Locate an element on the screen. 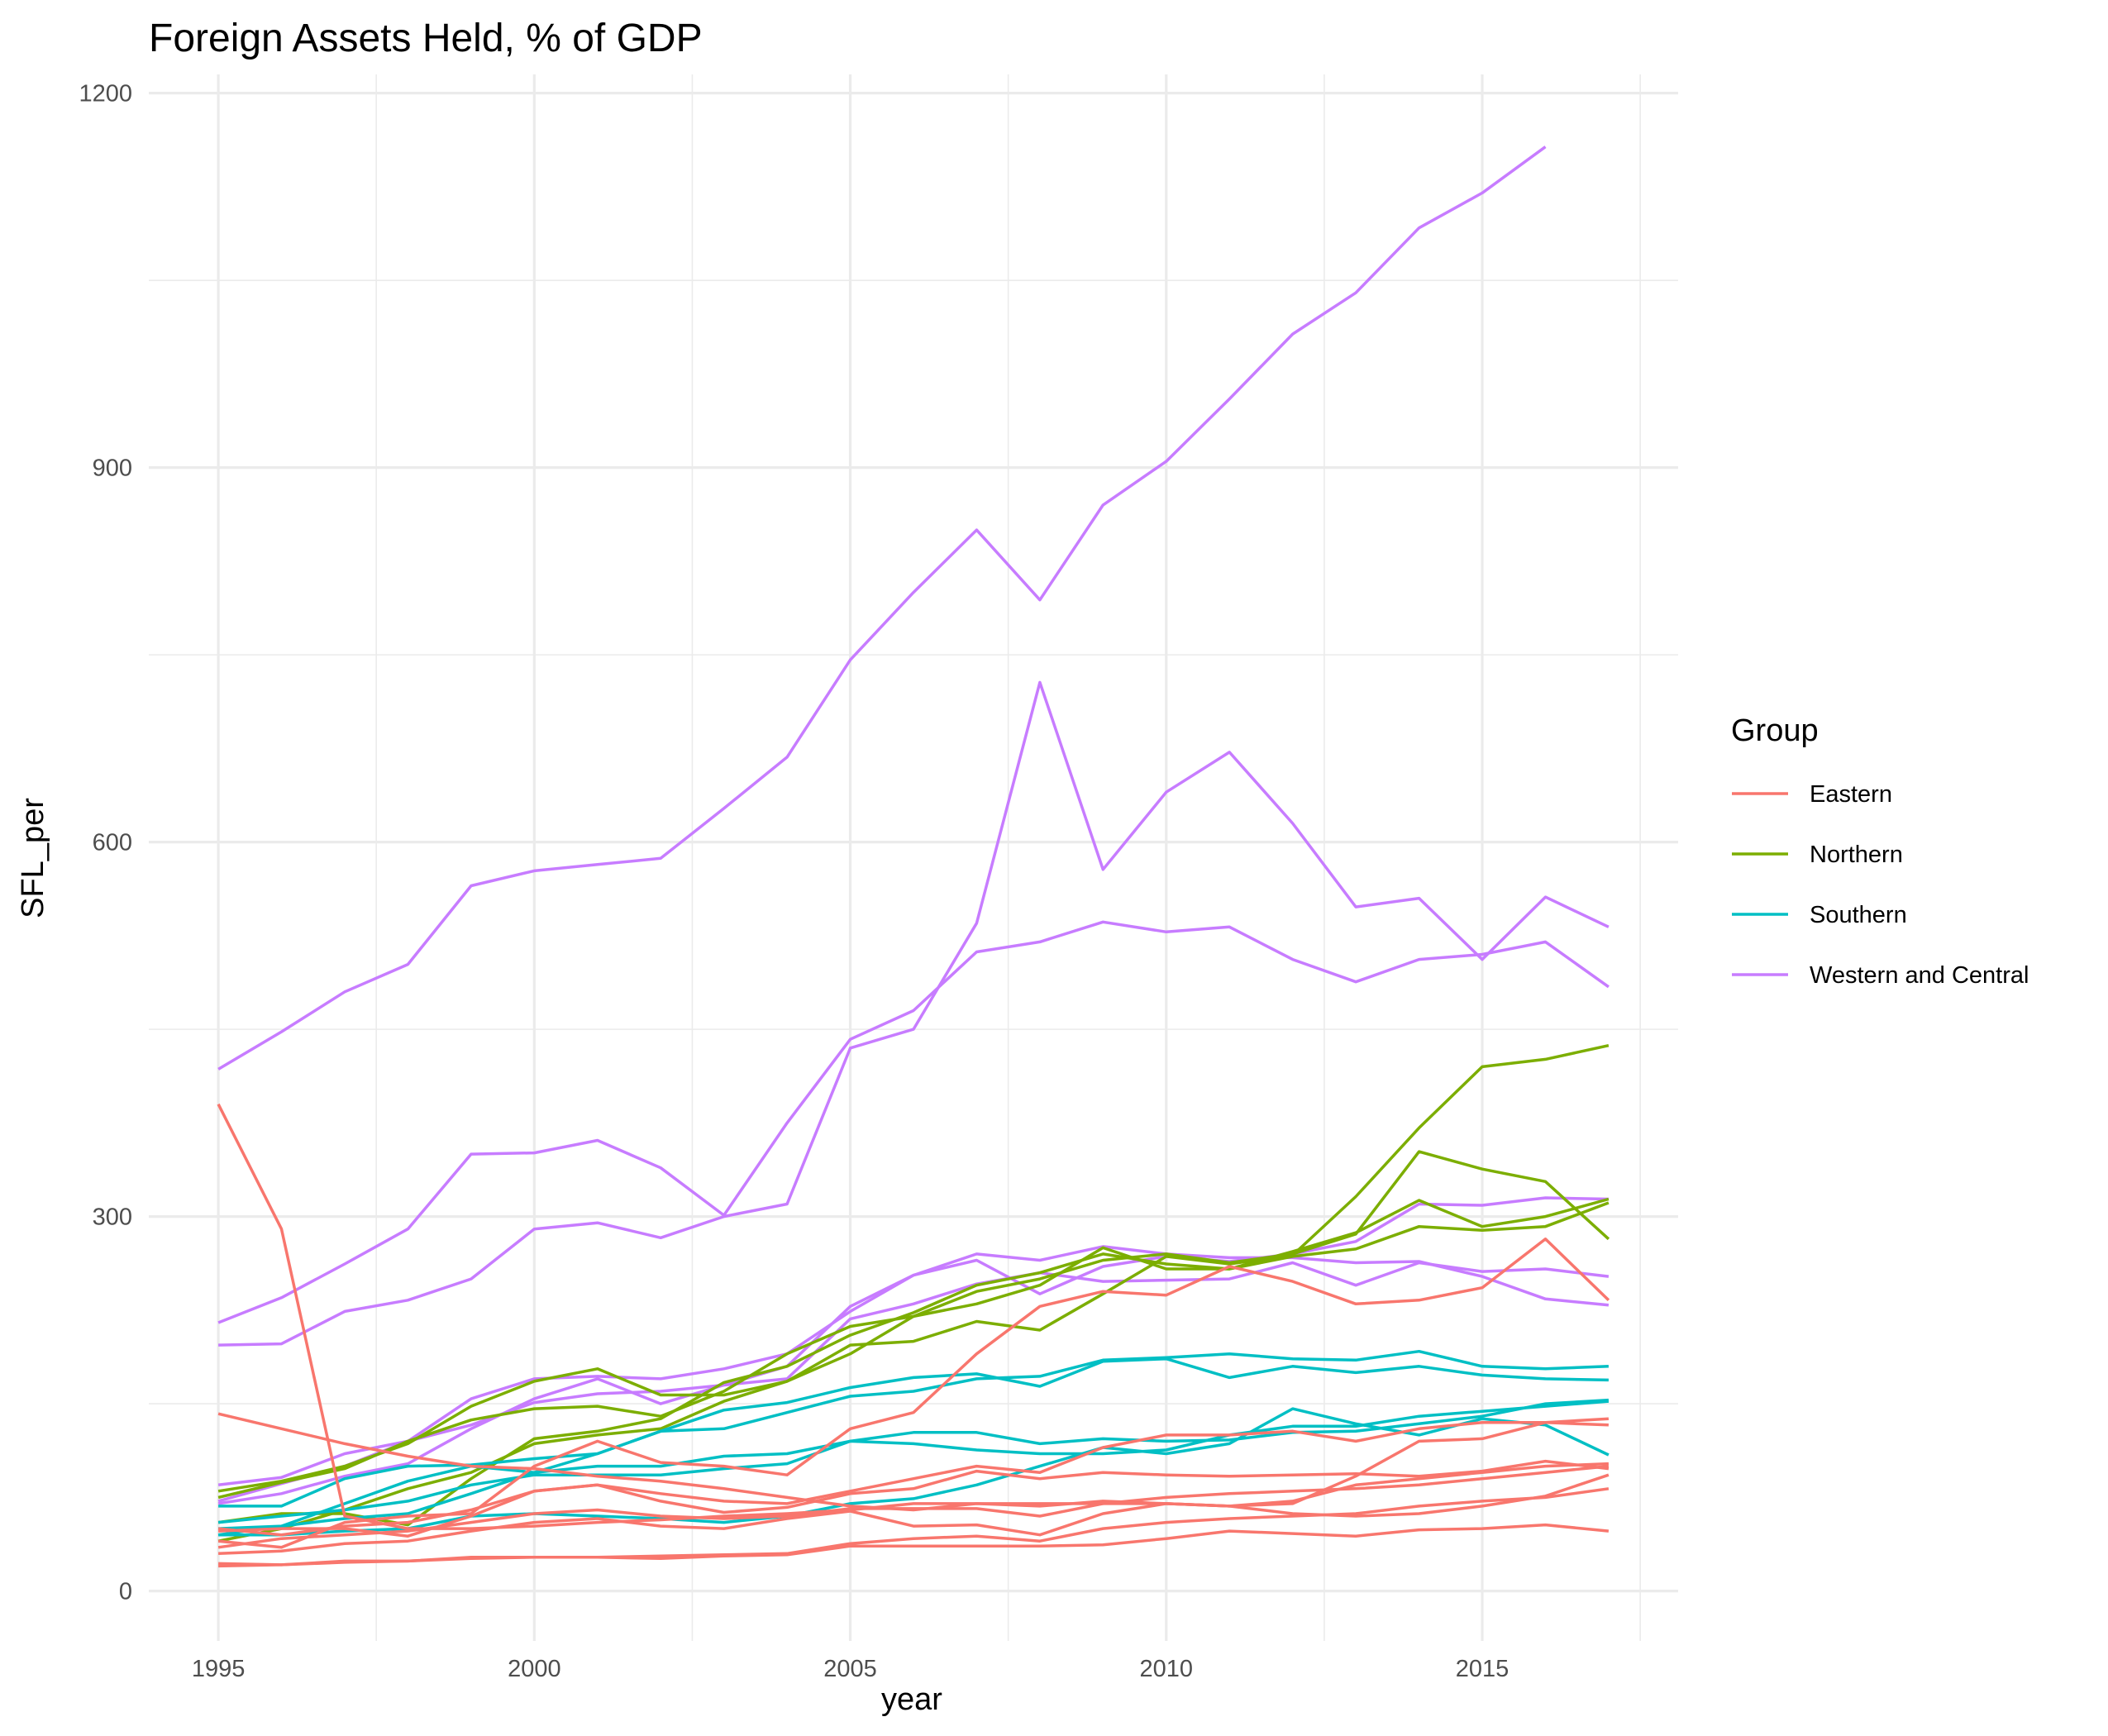  x-axis-ticks: 1995 2000 2005 2010 2015 is located at coordinates (850, 1669).